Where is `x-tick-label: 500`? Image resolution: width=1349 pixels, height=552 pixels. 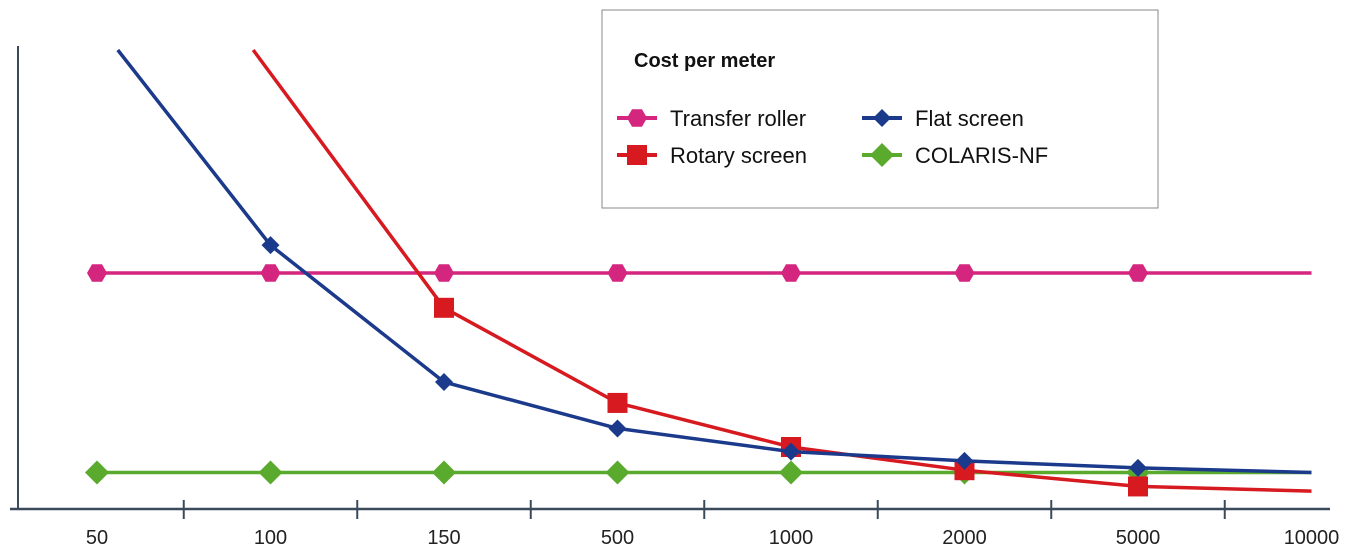 x-tick-label: 500 is located at coordinates (617, 538).